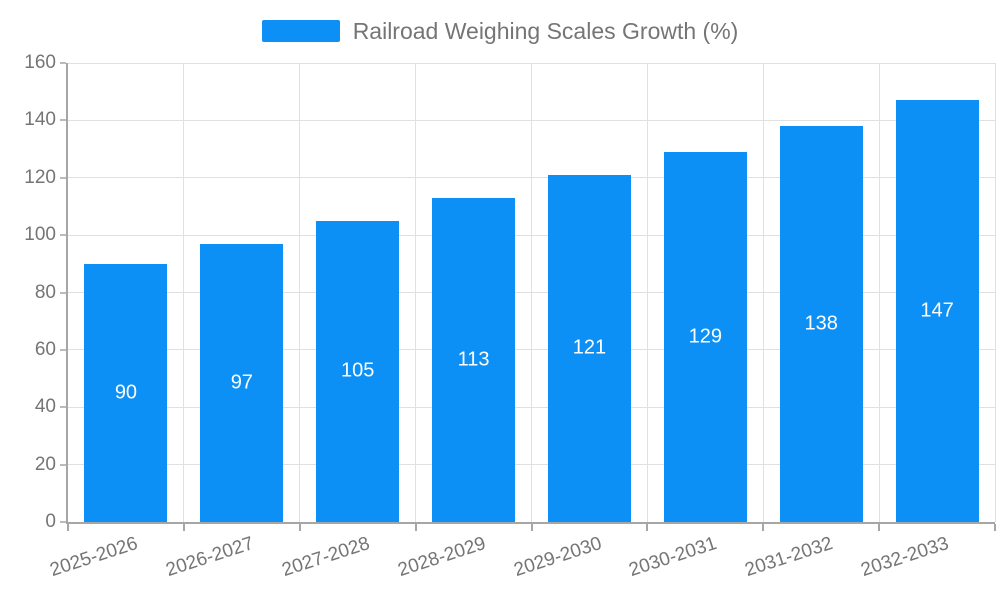  What do you see at coordinates (905, 557) in the screenshot?
I see `x-axis-tick-label: 2032-2033` at bounding box center [905, 557].